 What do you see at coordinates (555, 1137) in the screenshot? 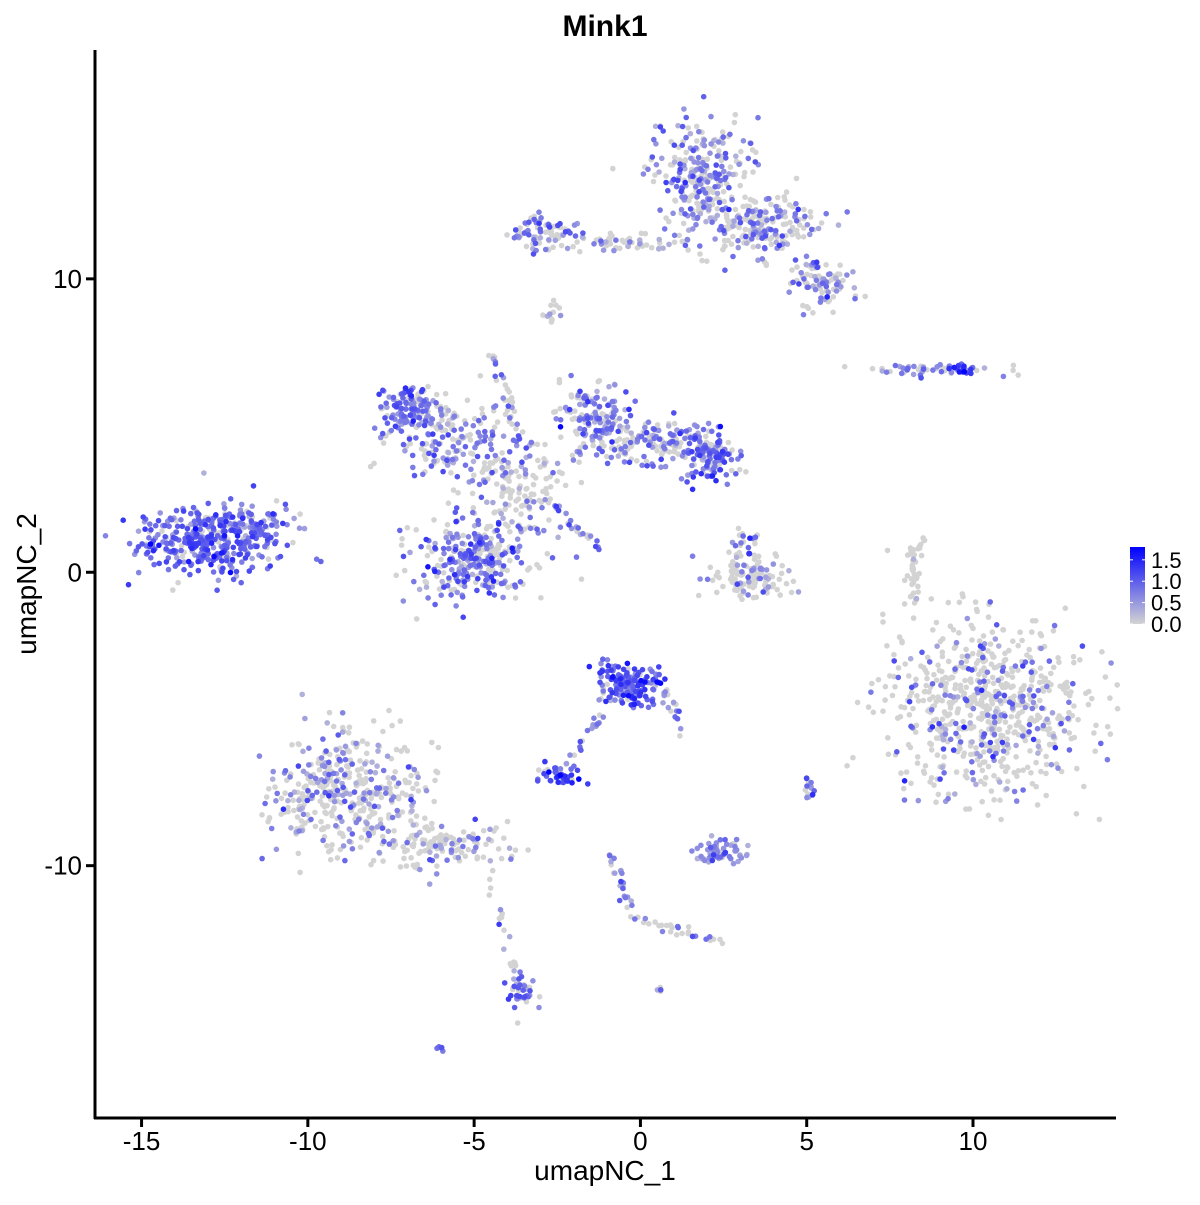
I see `x-axis-ticks: -15 -10 -5 0 5 10` at bounding box center [555, 1137].